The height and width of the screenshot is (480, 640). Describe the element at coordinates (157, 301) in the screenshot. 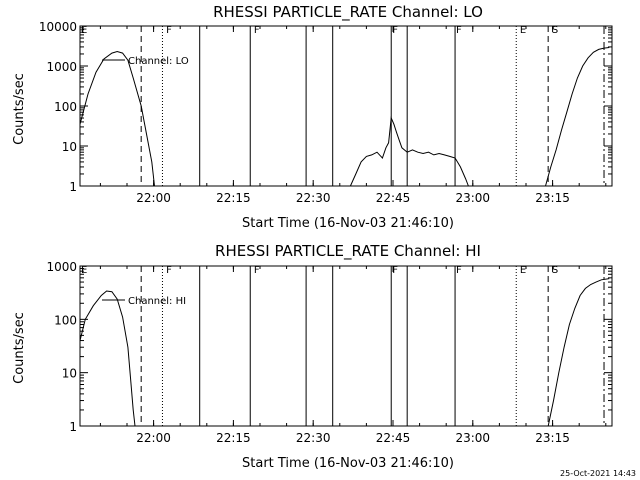

I see `legend-label: Channel: HI` at that location.